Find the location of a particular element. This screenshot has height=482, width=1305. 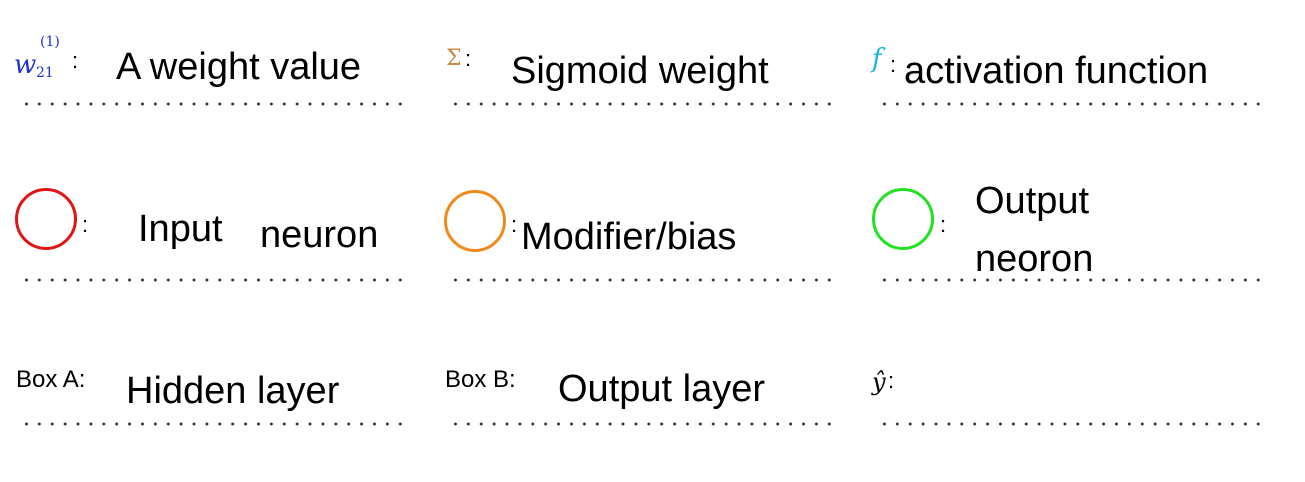

sigma-symbol: Σ is located at coordinates (454, 58).